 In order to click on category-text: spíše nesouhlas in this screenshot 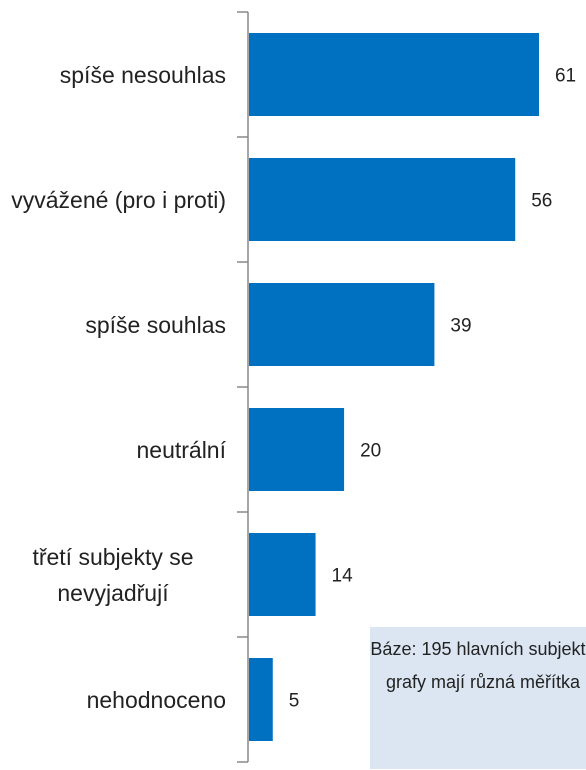, I will do `click(142, 74)`.